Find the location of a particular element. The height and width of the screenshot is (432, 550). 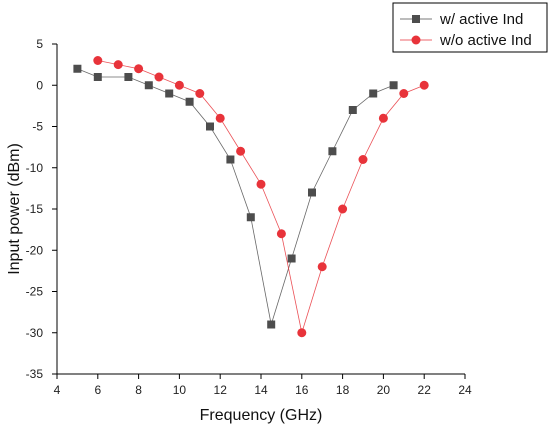

legend-box is located at coordinates (470, 27).